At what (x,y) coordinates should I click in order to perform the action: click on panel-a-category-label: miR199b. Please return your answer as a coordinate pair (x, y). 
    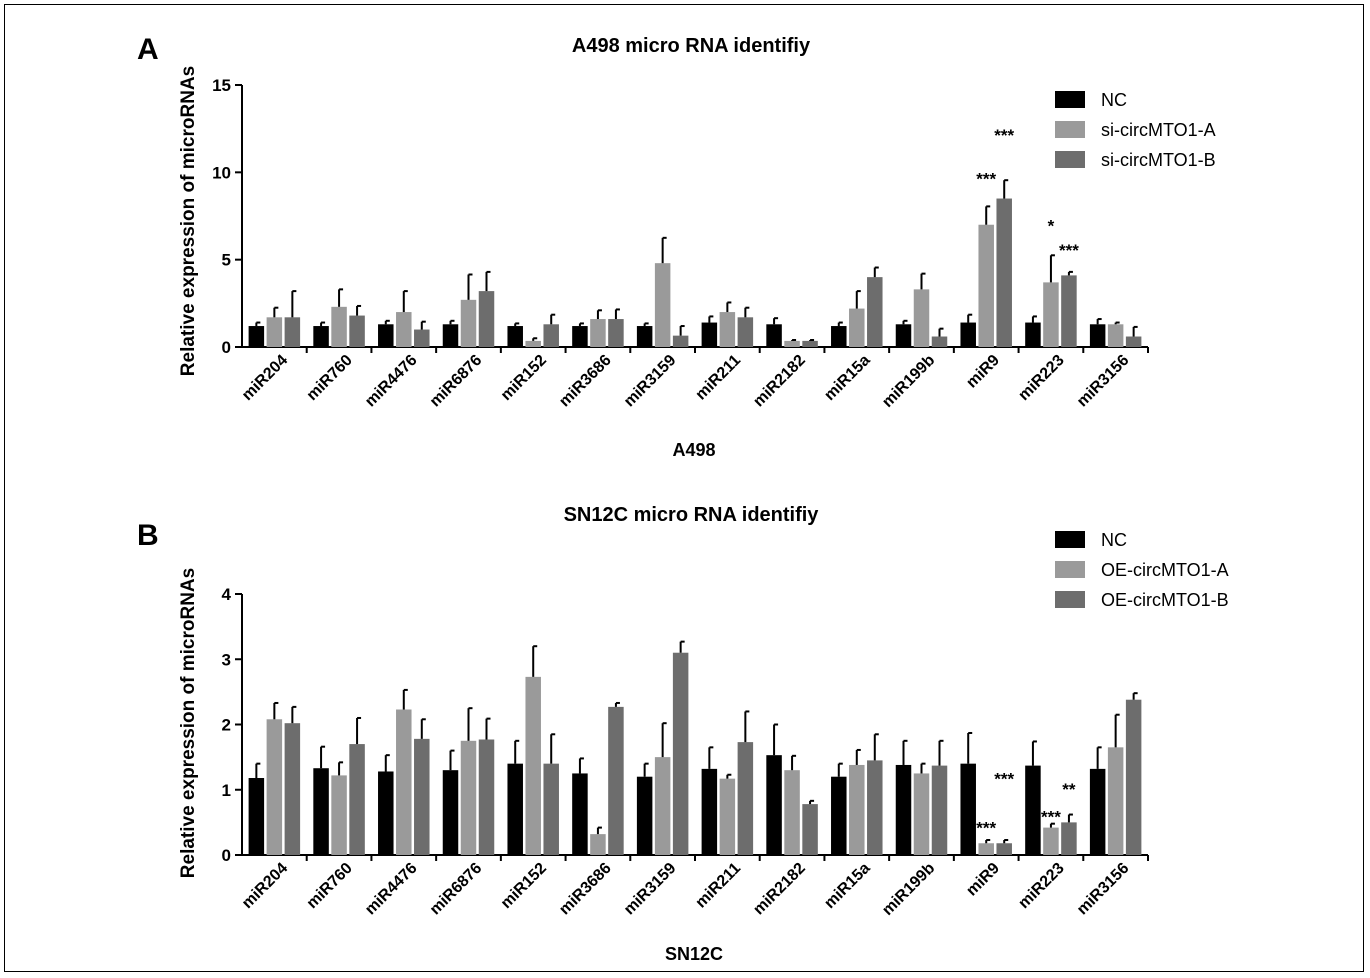
    Looking at the image, I should click on (908, 381).